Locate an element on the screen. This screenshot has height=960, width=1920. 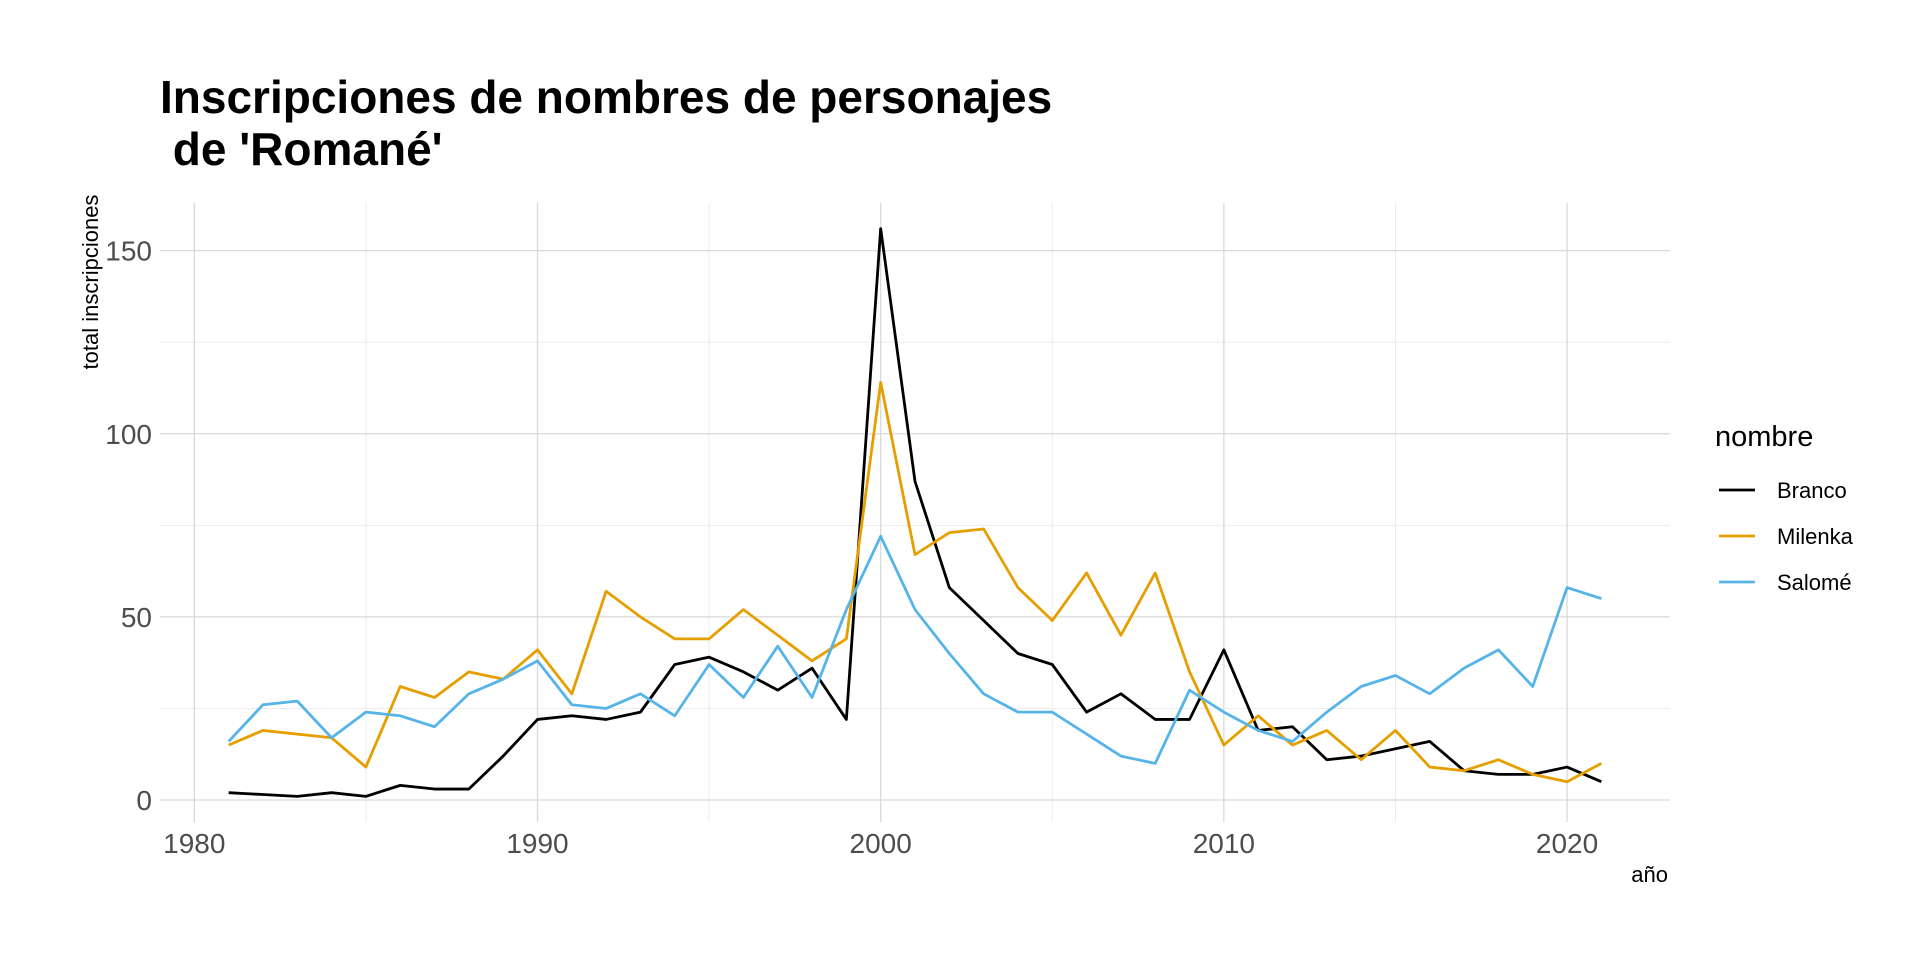
x-tick-label: 1980 is located at coordinates (194, 843).